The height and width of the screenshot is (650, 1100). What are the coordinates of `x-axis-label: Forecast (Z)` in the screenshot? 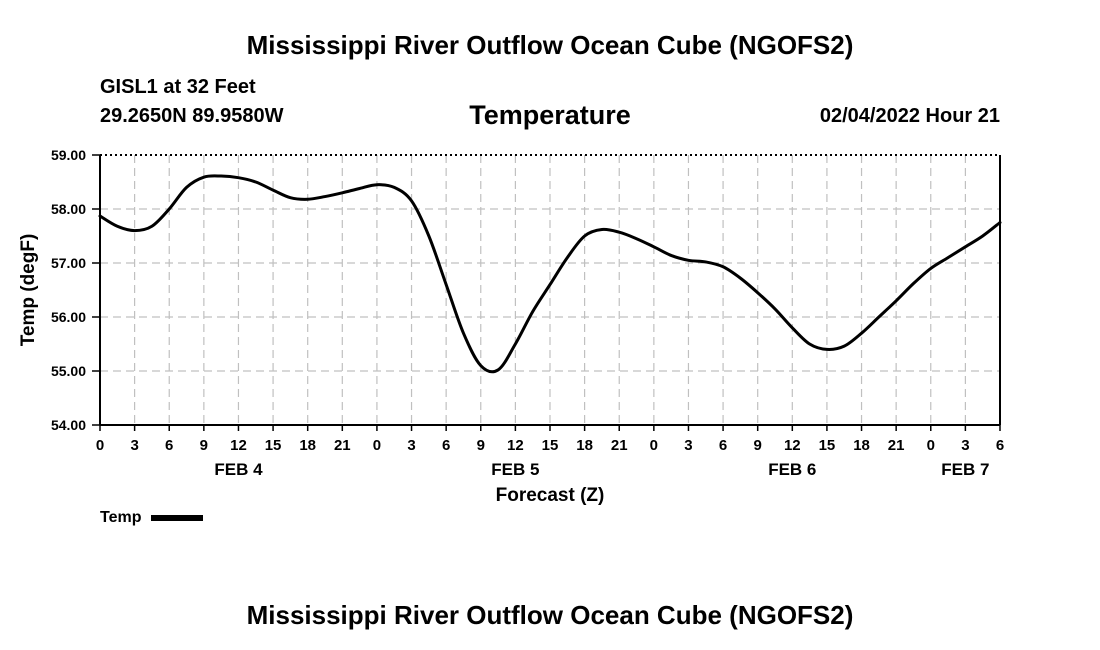 It's located at (550, 495).